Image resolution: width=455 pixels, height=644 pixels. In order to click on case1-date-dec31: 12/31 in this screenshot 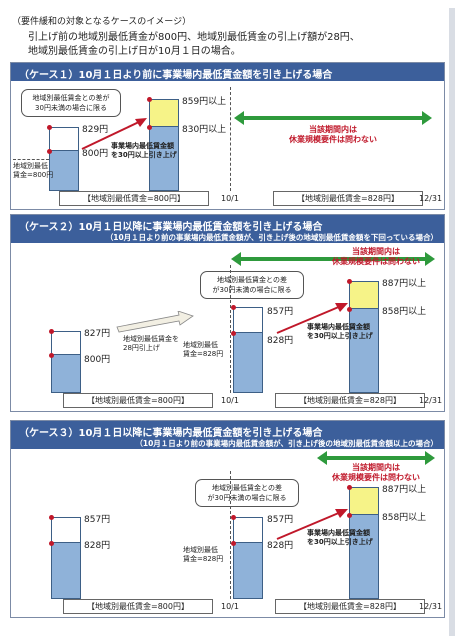, I will do `click(431, 198)`.